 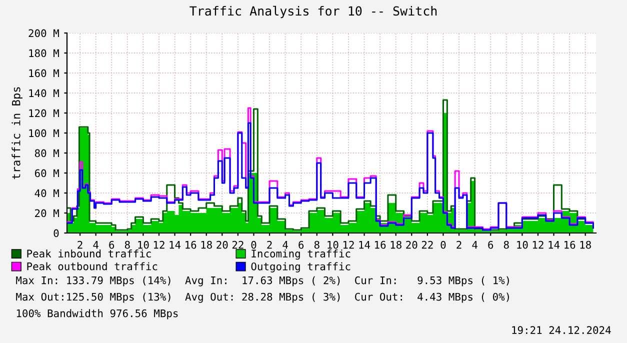 What do you see at coordinates (262, 281) in the screenshot?
I see `text: Max In: 133.79 MBps (14%) Avg In: 17.63 MBps ( 2%) Cur In: 9.53 MBps ( 1%)` at bounding box center [262, 281].